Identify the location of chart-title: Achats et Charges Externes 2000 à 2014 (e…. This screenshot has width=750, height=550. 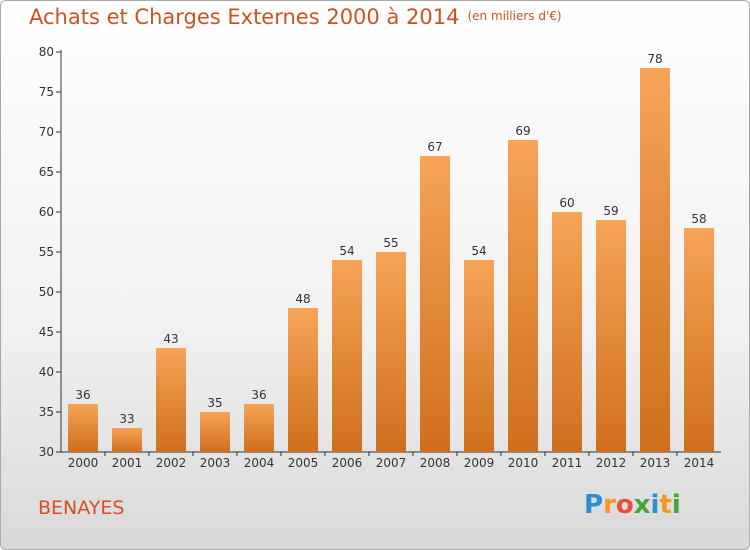
(295, 17).